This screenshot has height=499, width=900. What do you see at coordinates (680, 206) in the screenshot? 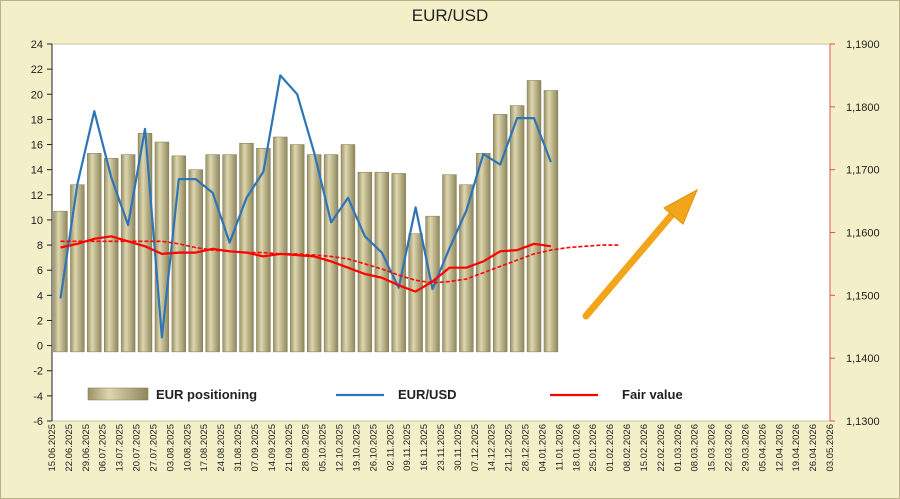
I see `trend-arrow-head` at bounding box center [680, 206].